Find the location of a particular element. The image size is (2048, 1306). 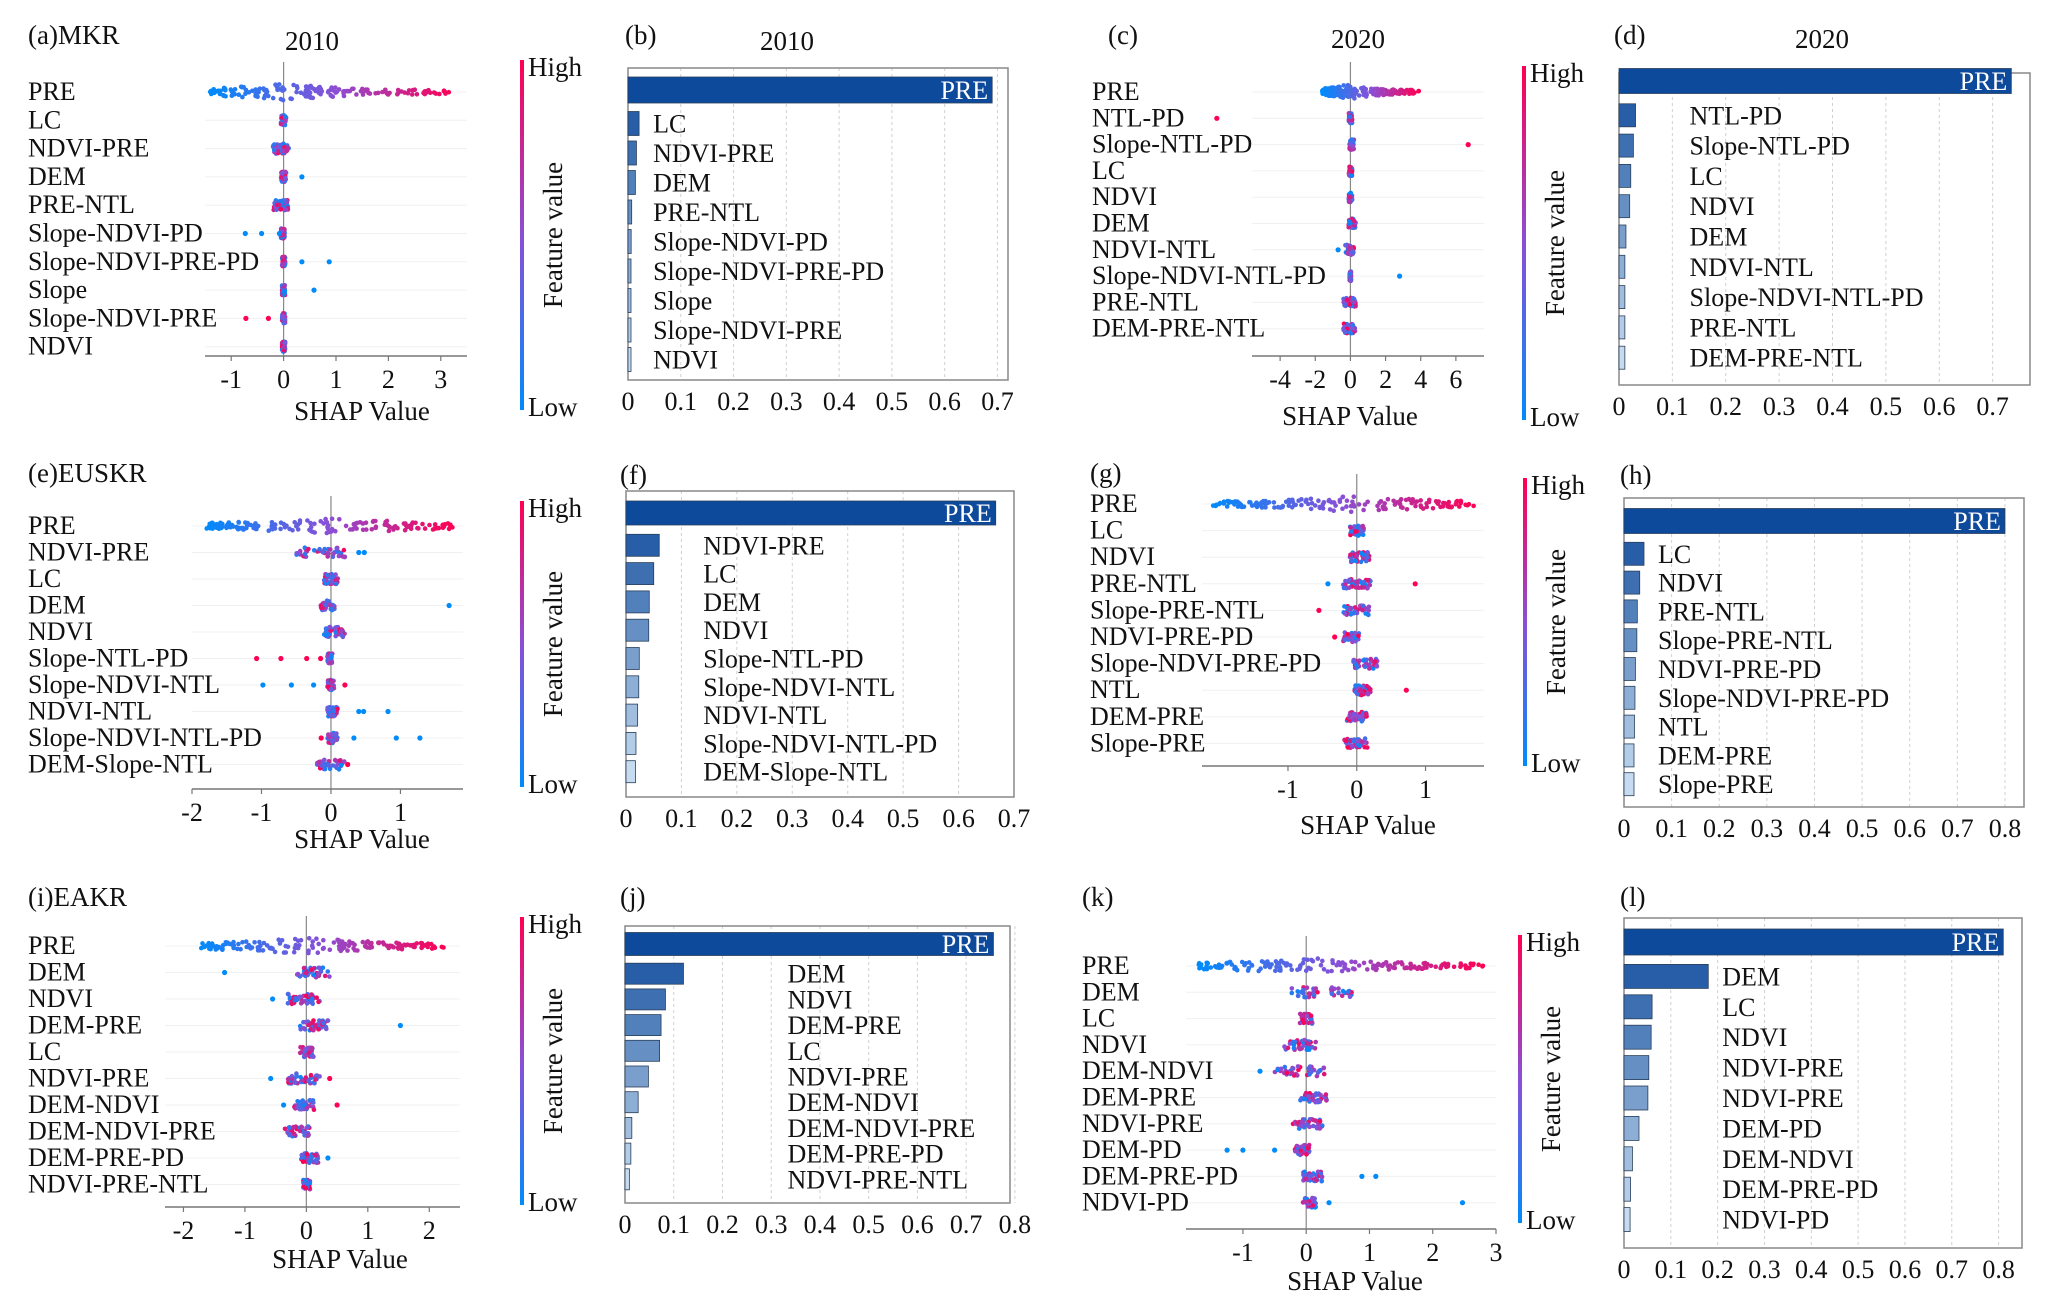

x-axis-label: SHAP Value is located at coordinates (362, 411).